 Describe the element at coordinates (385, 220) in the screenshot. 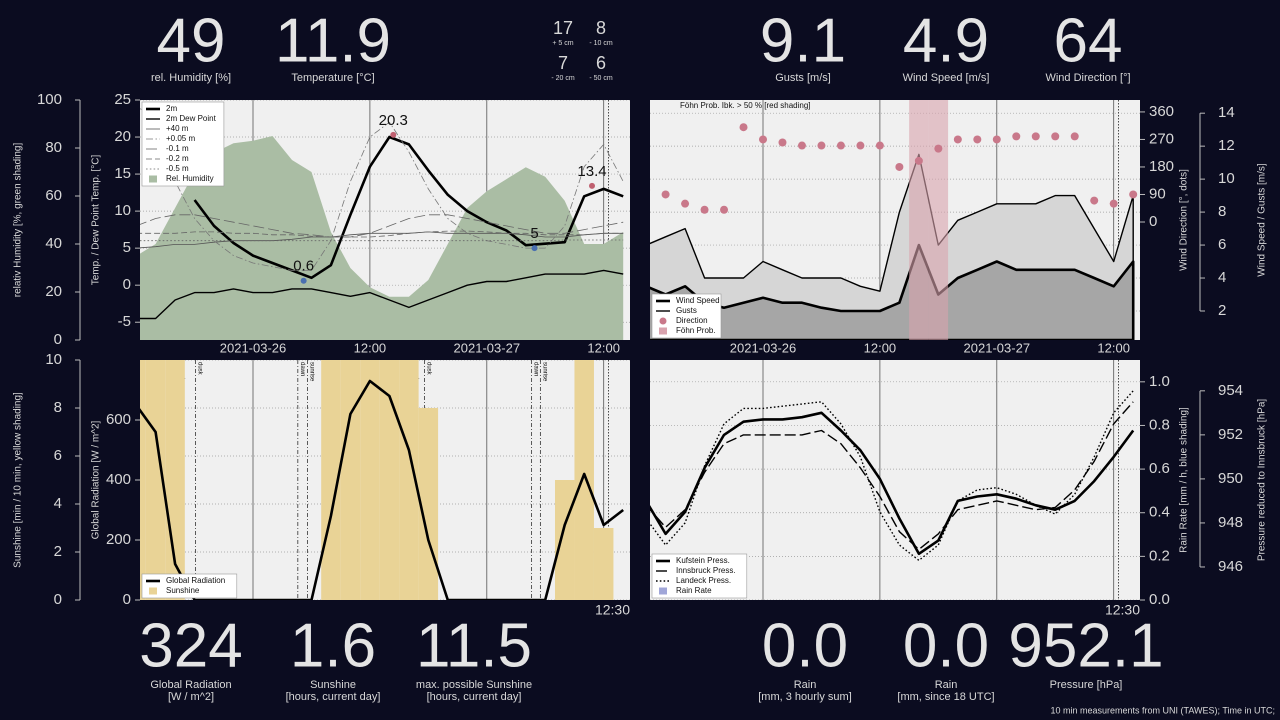

I see `plot: 0.6 20.3 5 13.4` at that location.